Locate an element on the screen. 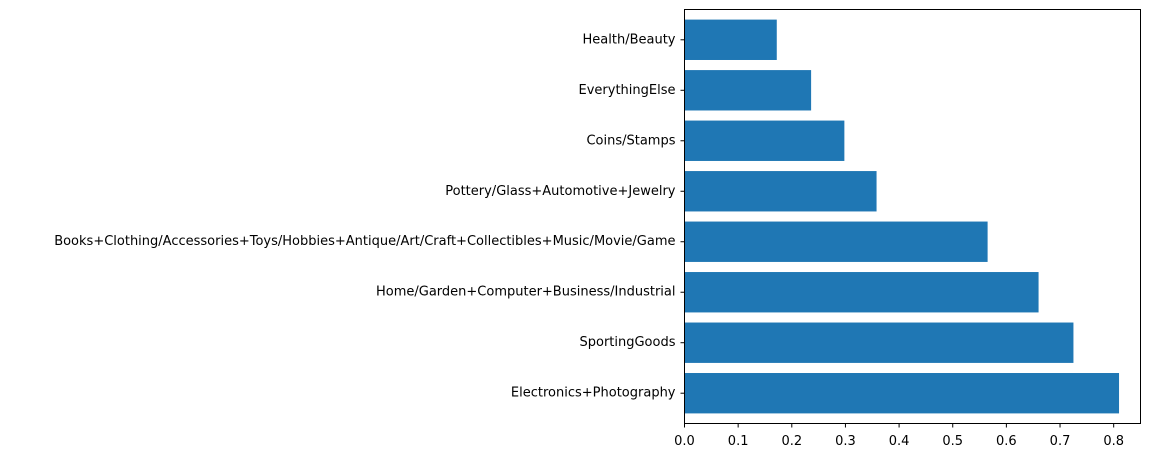 This screenshot has width=1149, height=474. x-tick-label: 0.0 is located at coordinates (684, 441).